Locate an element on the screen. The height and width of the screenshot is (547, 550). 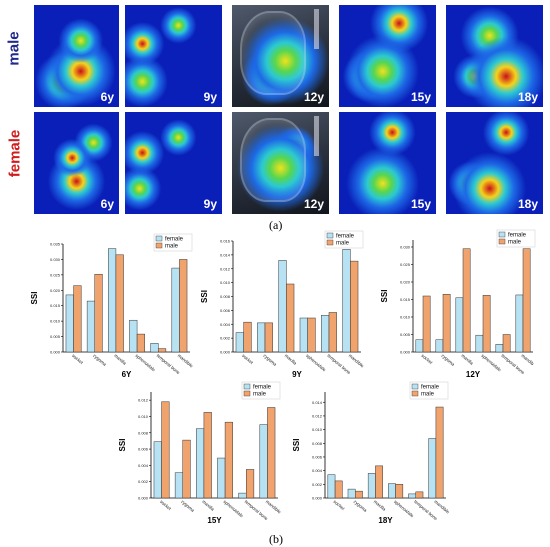
heatmap-panel-female-3: 12y is located at coordinates (280, 163).